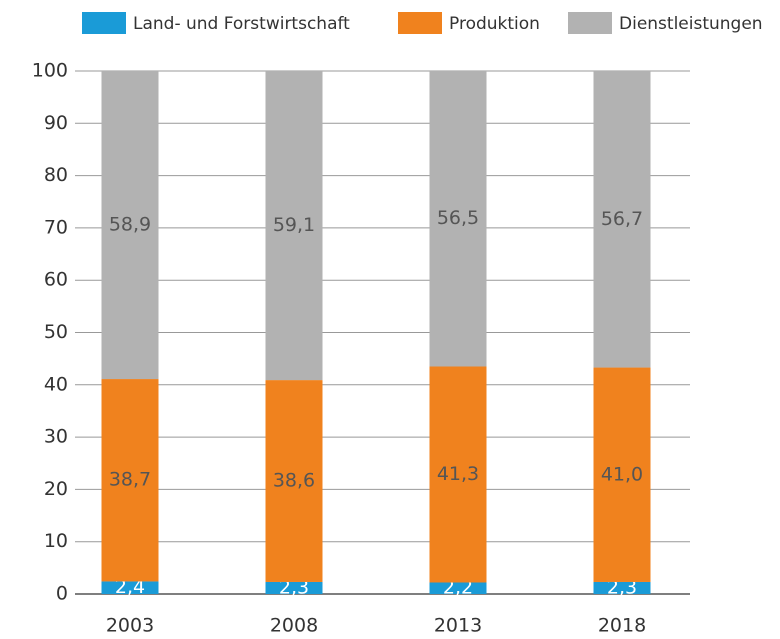 The height and width of the screenshot is (639, 780). Describe the element at coordinates (56, 280) in the screenshot. I see `y-tick-label: 60` at that location.